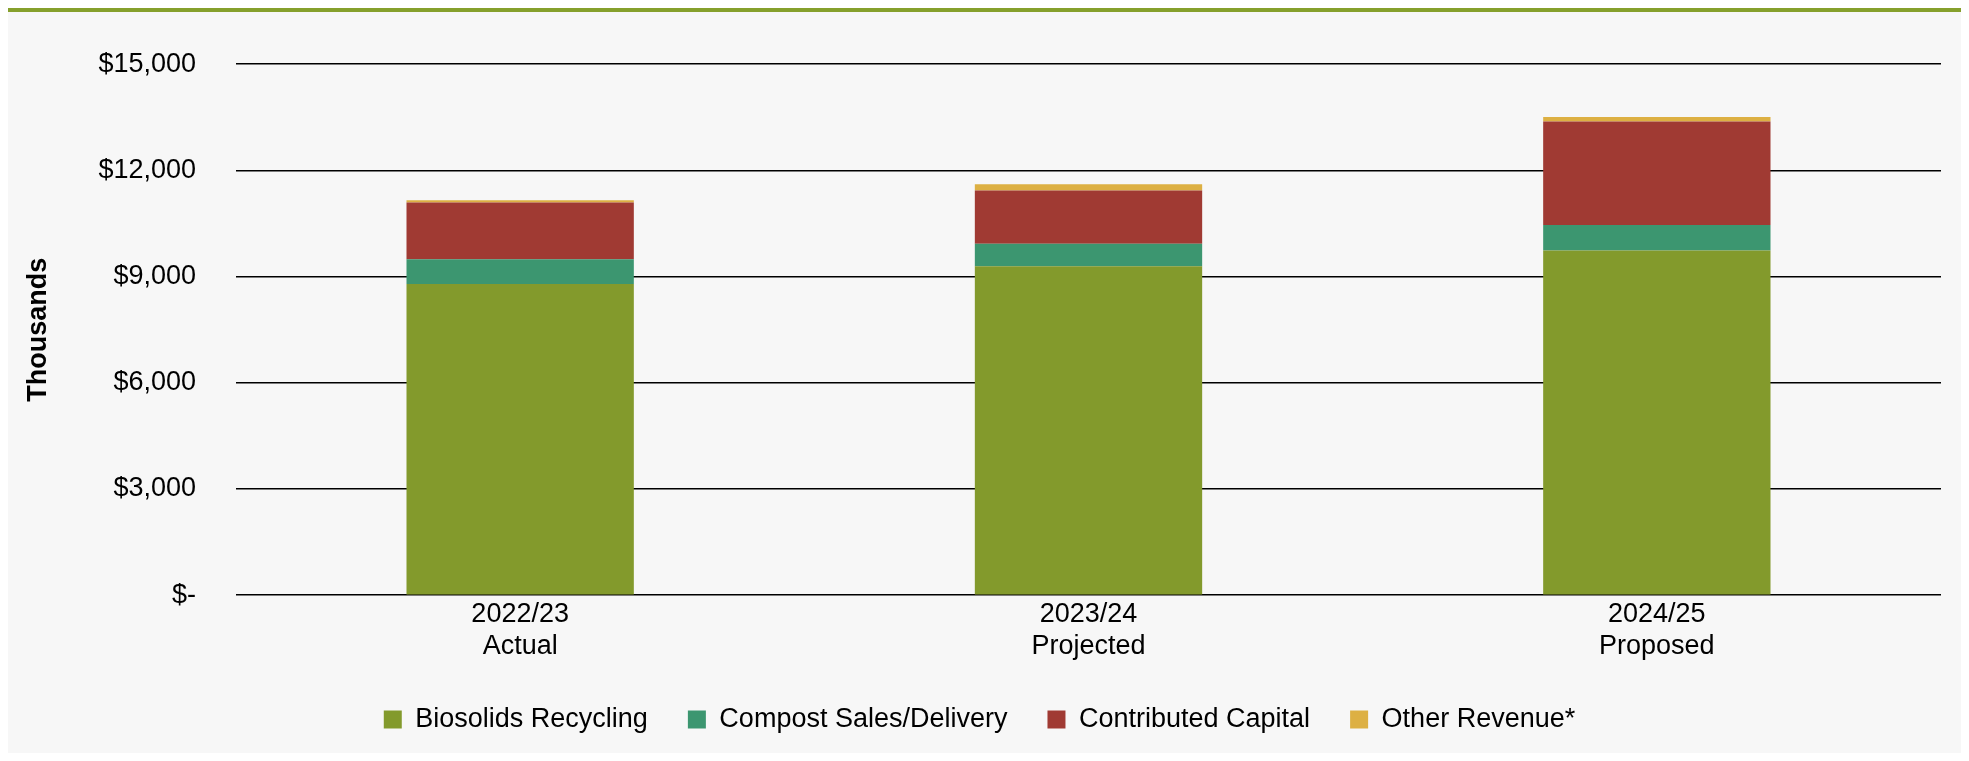  What do you see at coordinates (147, 62) in the screenshot?
I see `y-tick-label: $15,000` at bounding box center [147, 62].